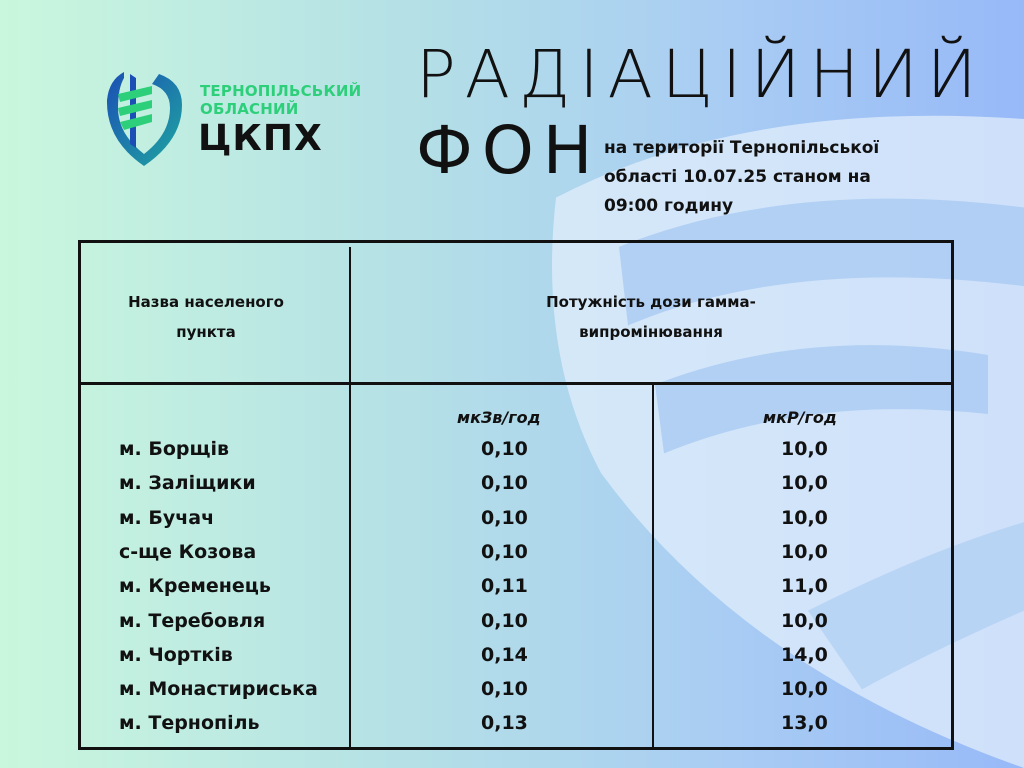 This screenshot has height=768, width=1024. I want to click on settlement-name: м. Тернопіль, so click(189, 723).